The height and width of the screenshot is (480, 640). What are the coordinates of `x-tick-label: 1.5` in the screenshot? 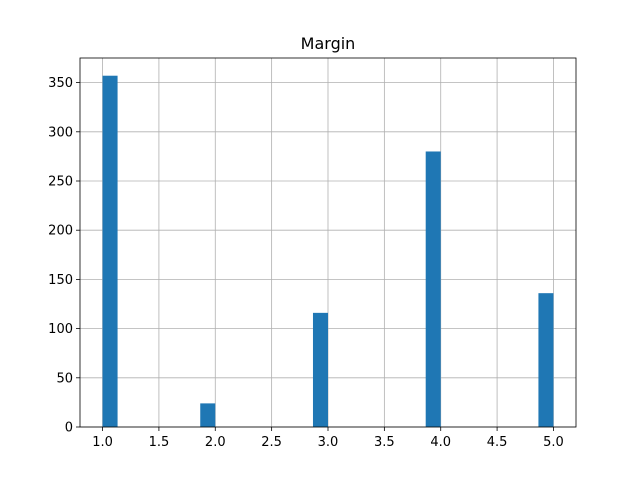 It's located at (159, 442).